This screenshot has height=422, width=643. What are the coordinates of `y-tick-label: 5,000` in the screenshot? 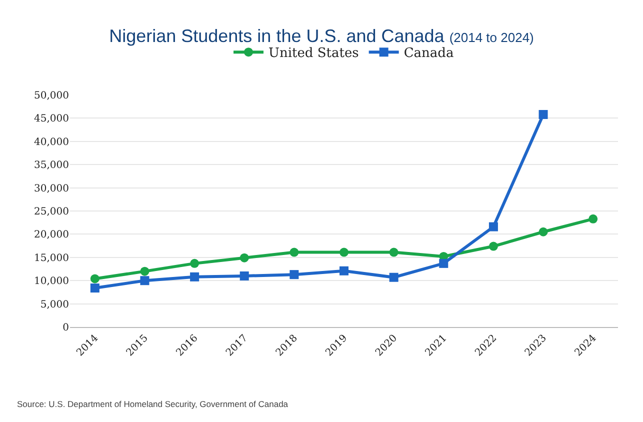 It's located at (54, 304).